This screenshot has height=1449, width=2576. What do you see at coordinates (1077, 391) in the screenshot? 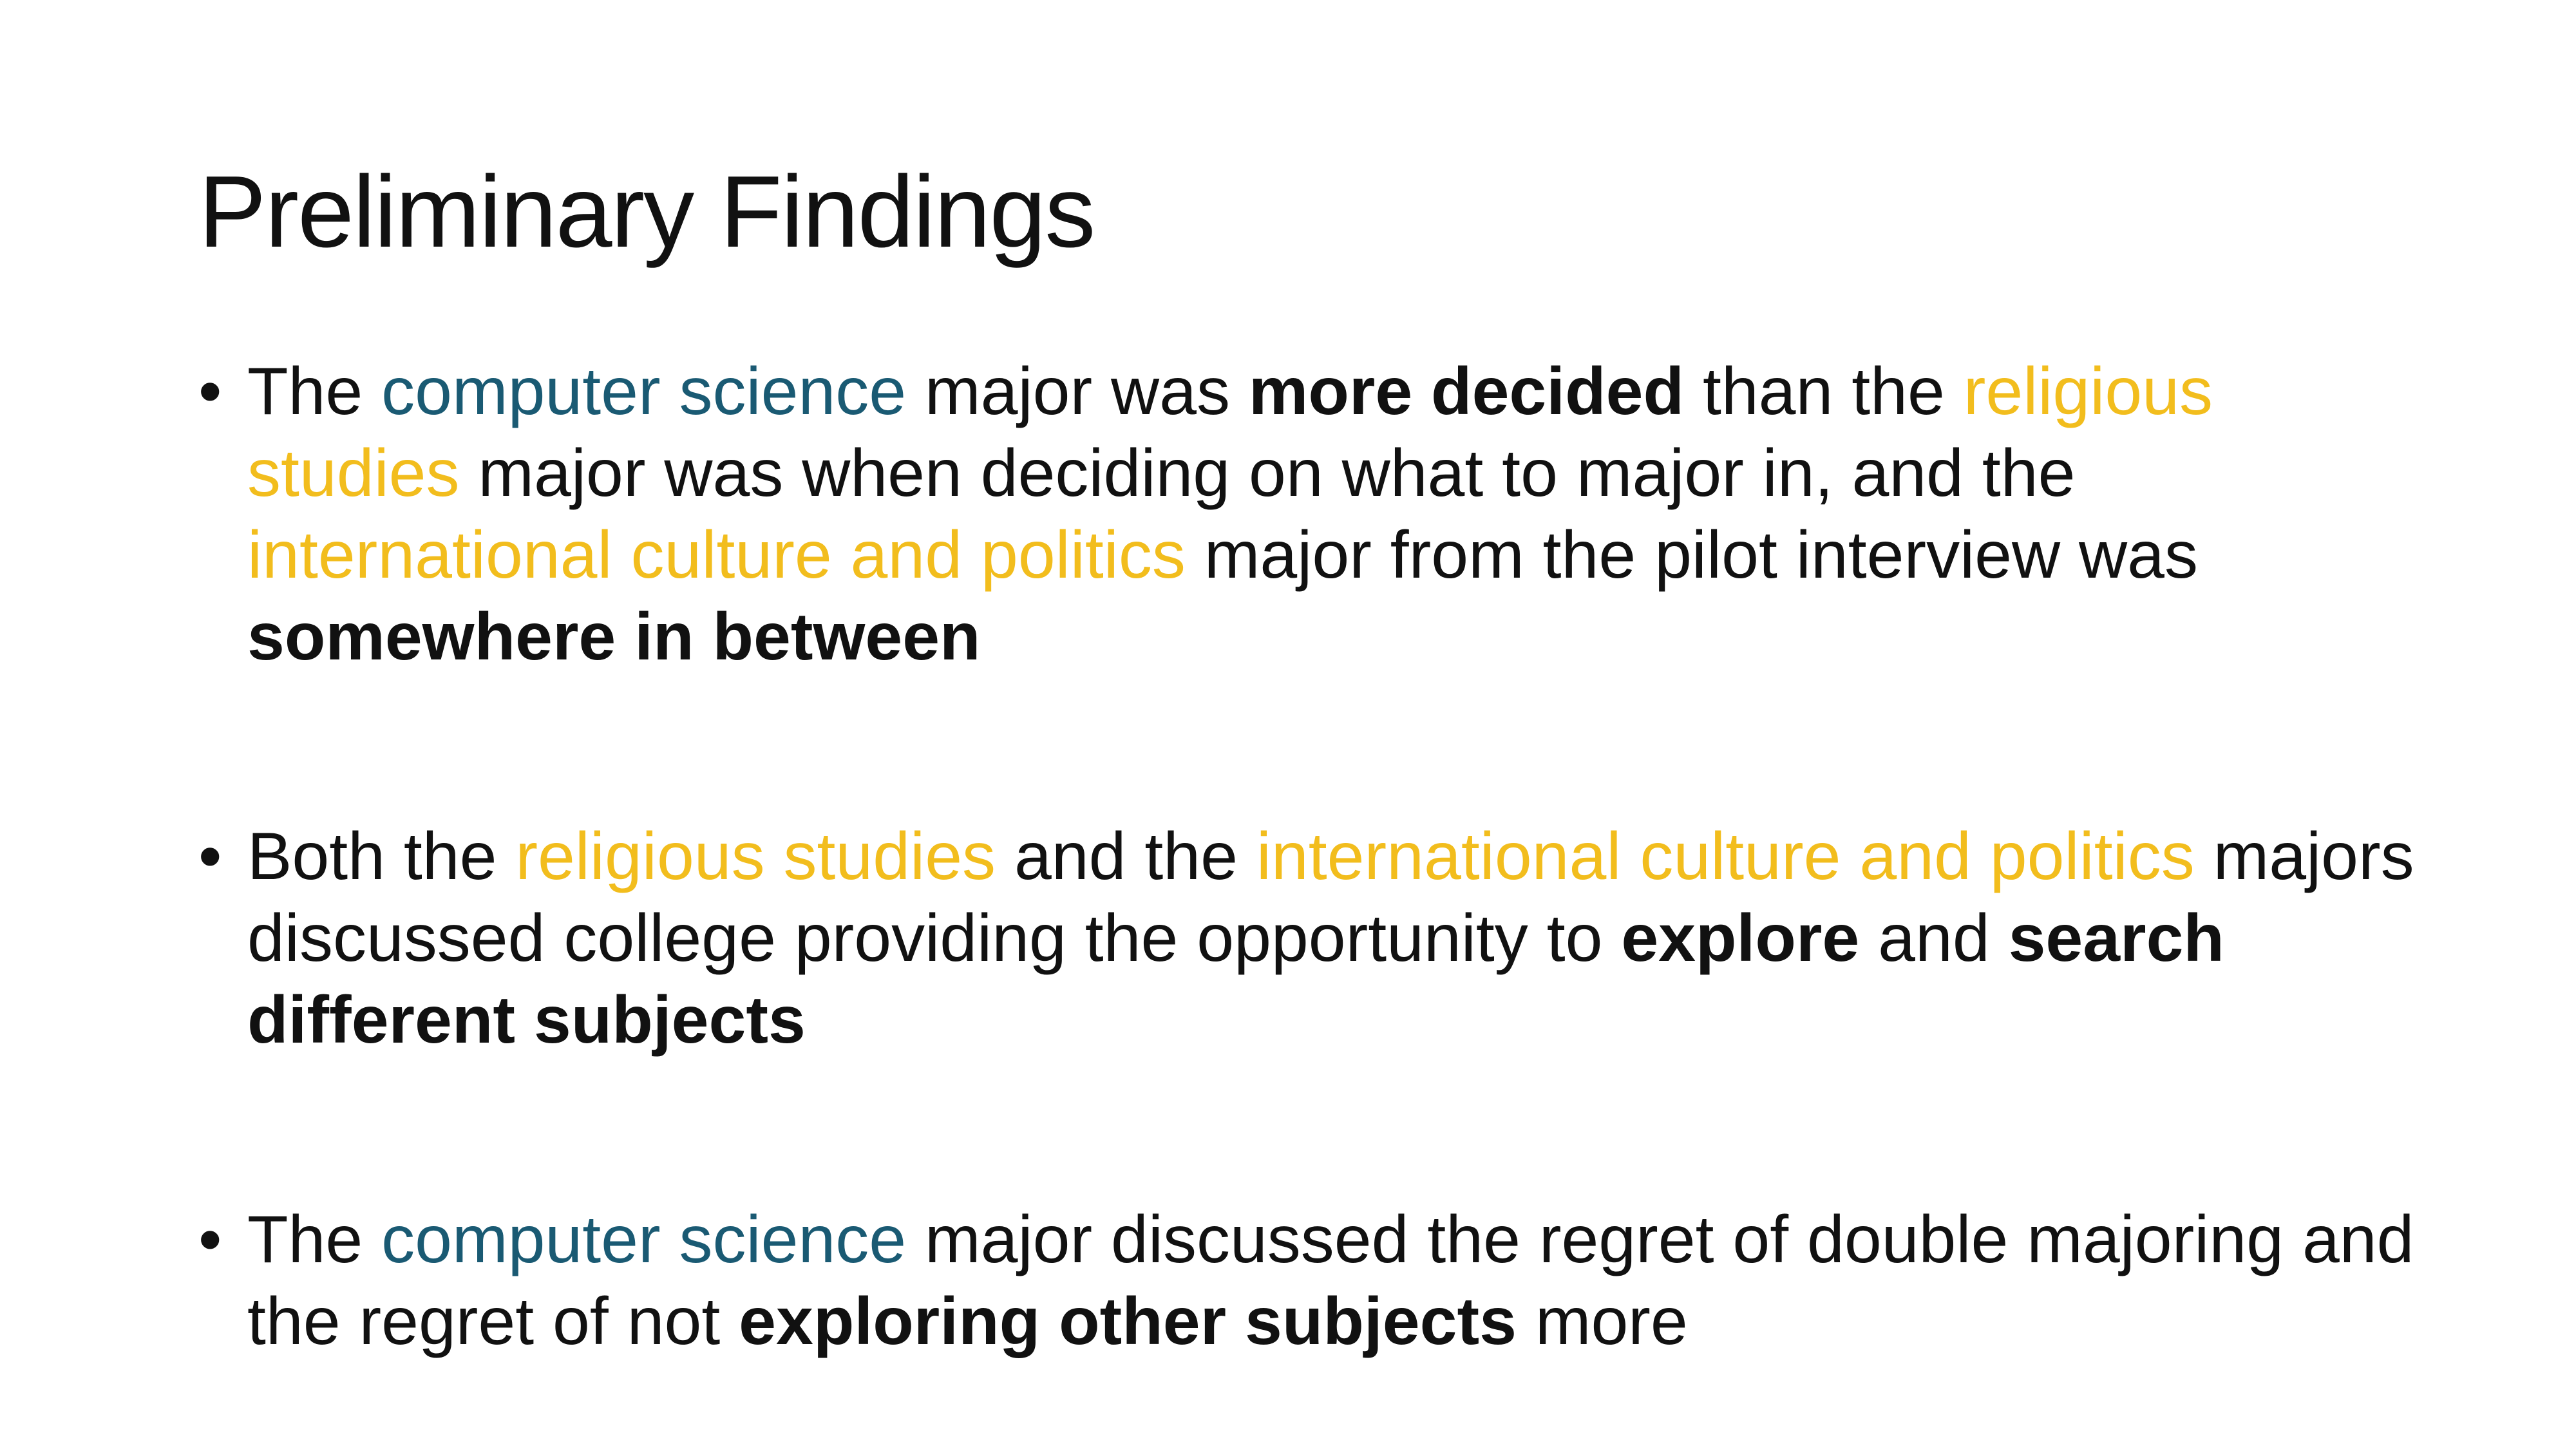
I see `bullet-text: major was` at bounding box center [1077, 391].